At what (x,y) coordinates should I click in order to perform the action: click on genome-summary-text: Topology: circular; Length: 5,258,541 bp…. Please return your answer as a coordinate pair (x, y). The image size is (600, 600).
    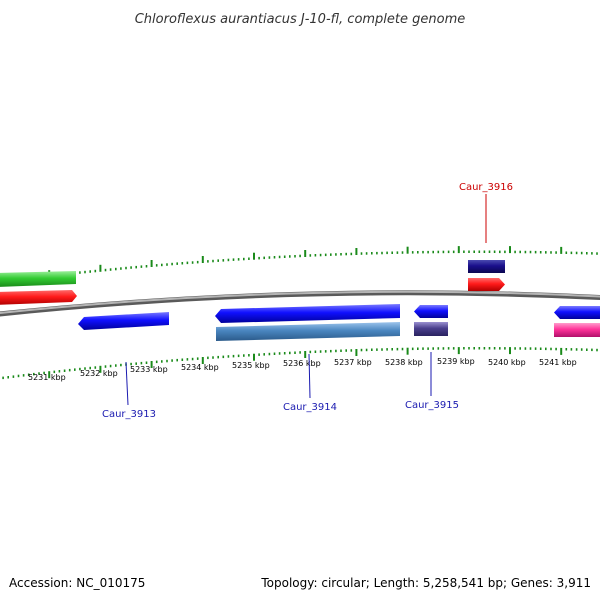
    Looking at the image, I should click on (425, 583).